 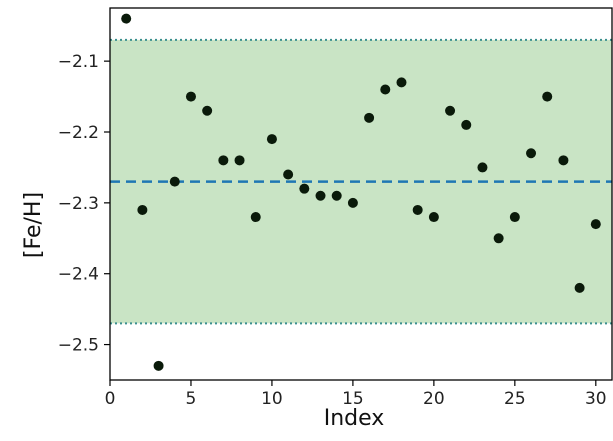 What do you see at coordinates (78, 62) in the screenshot?
I see `y-tick-label: −2.1` at bounding box center [78, 62].